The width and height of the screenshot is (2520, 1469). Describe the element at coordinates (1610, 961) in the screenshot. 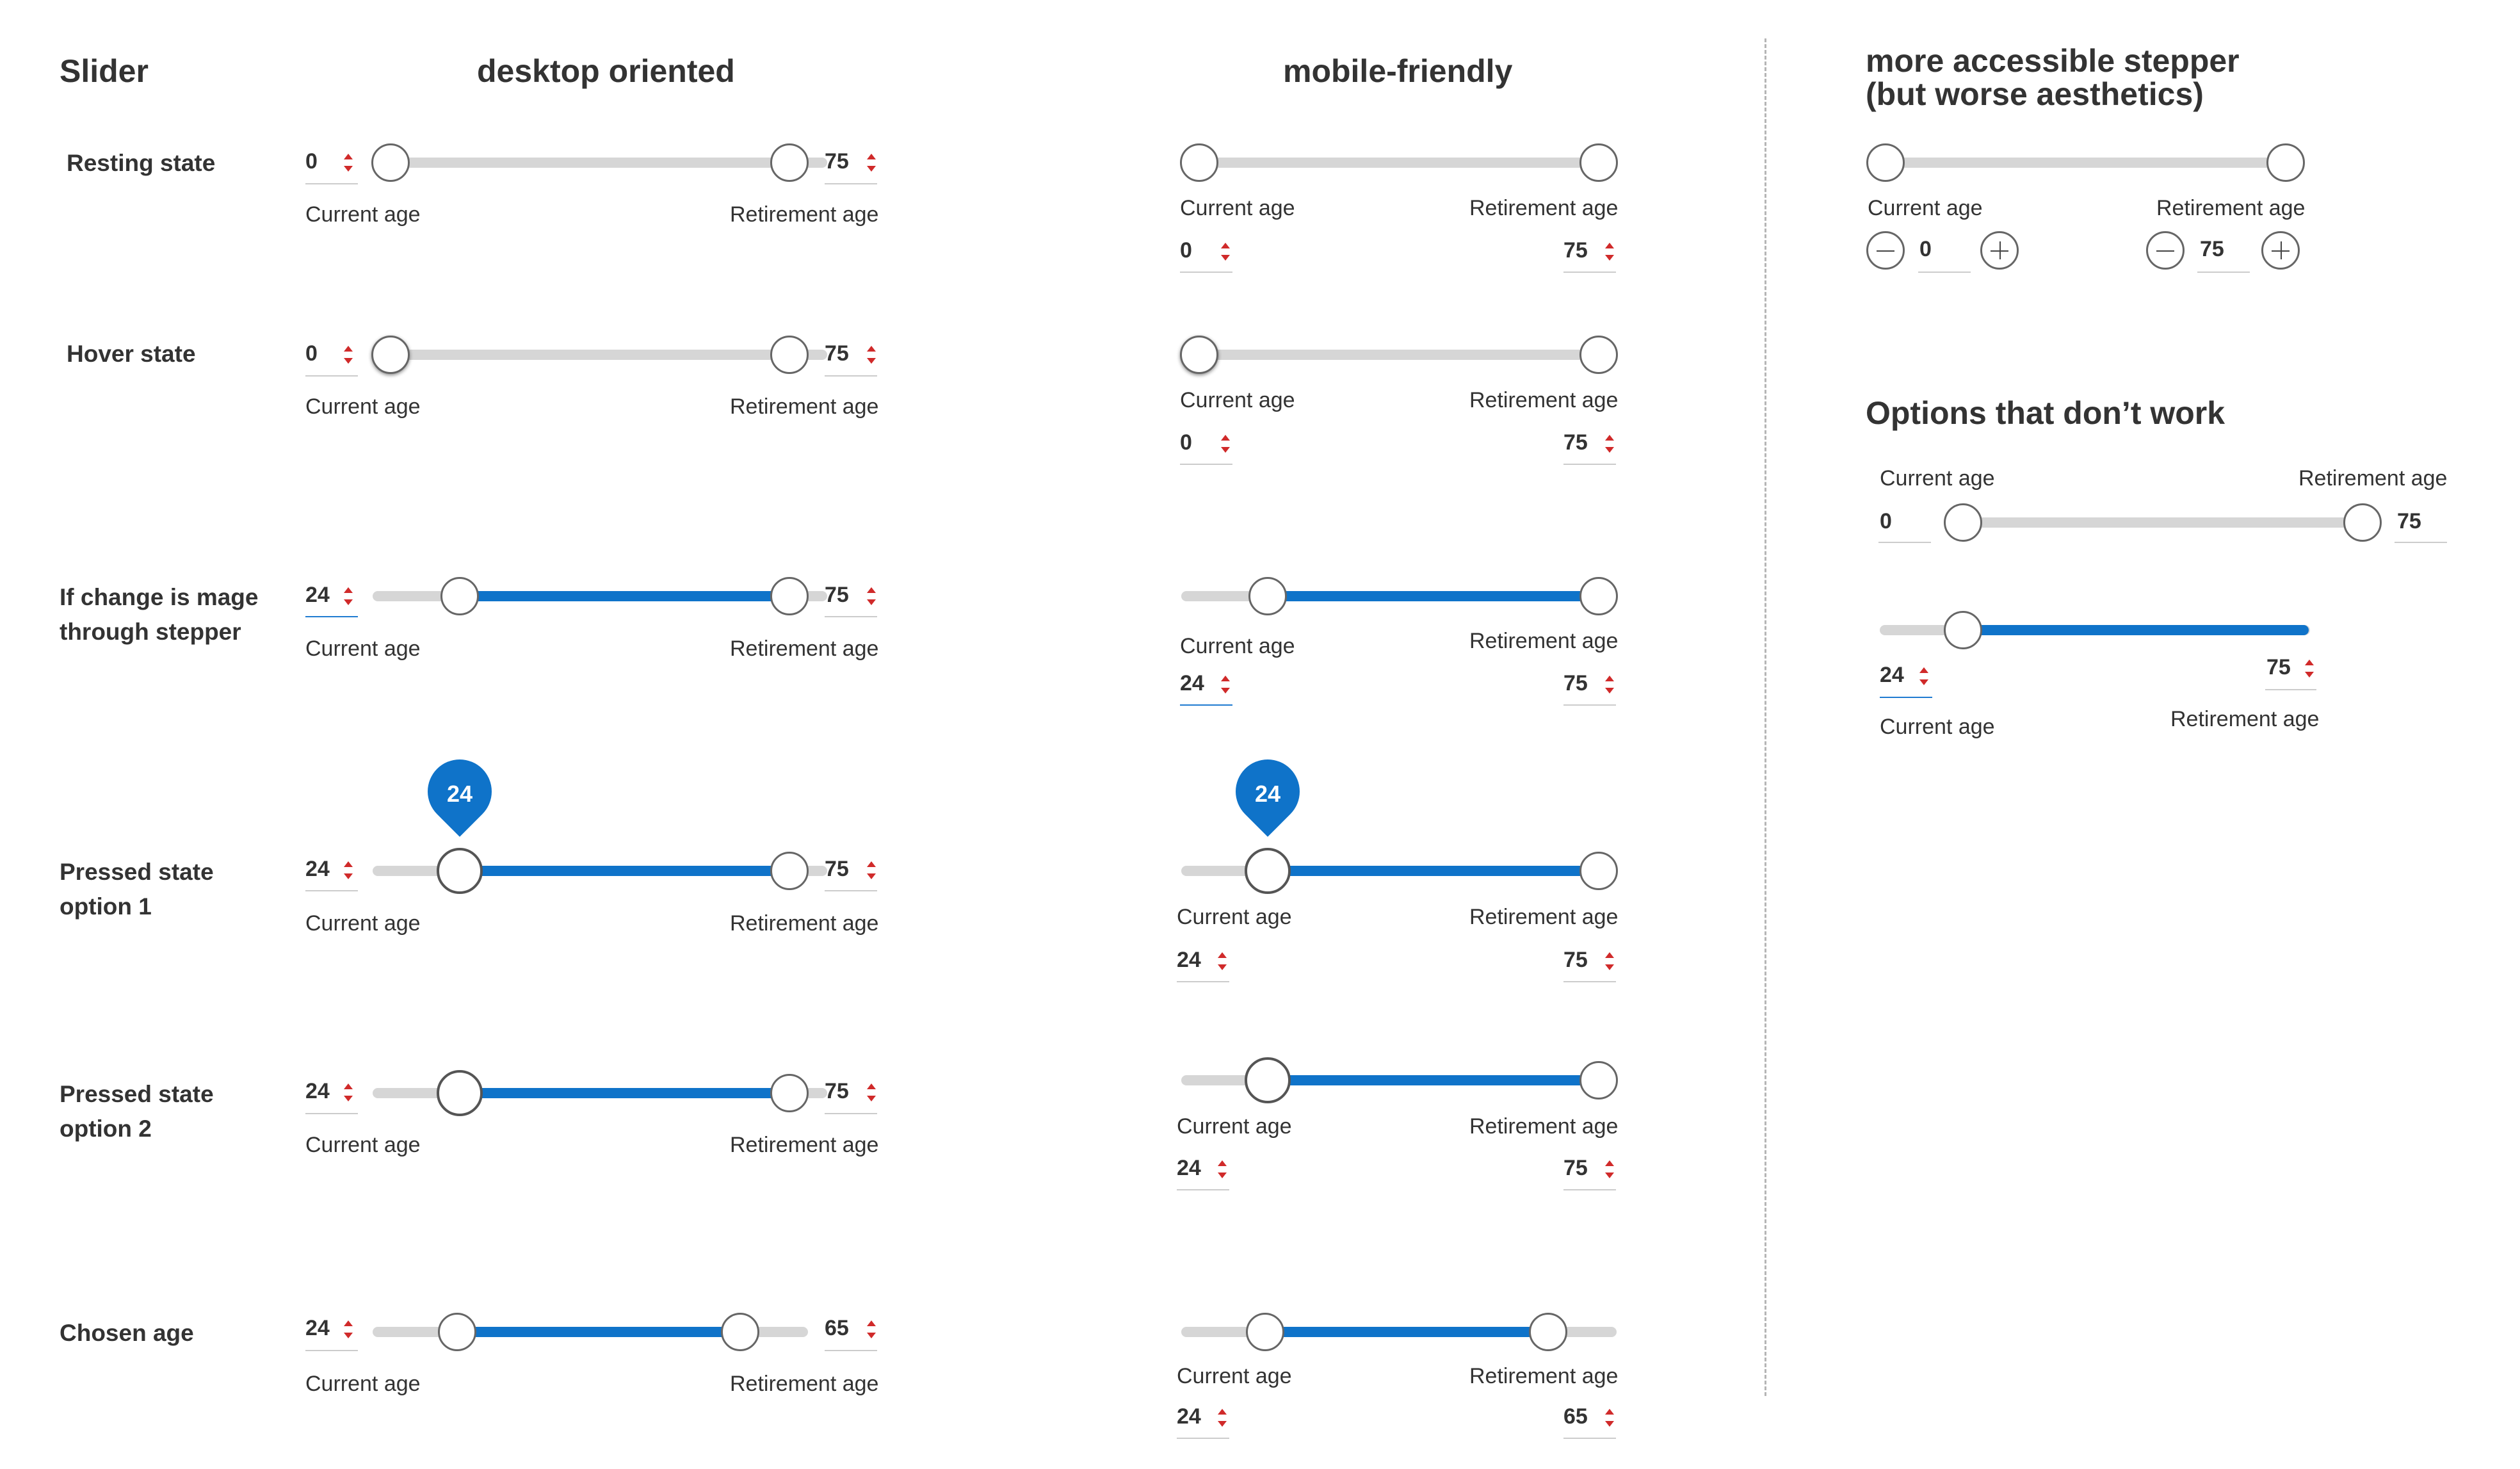

I see `mobile-r4-retirement-stepper-arrows` at that location.